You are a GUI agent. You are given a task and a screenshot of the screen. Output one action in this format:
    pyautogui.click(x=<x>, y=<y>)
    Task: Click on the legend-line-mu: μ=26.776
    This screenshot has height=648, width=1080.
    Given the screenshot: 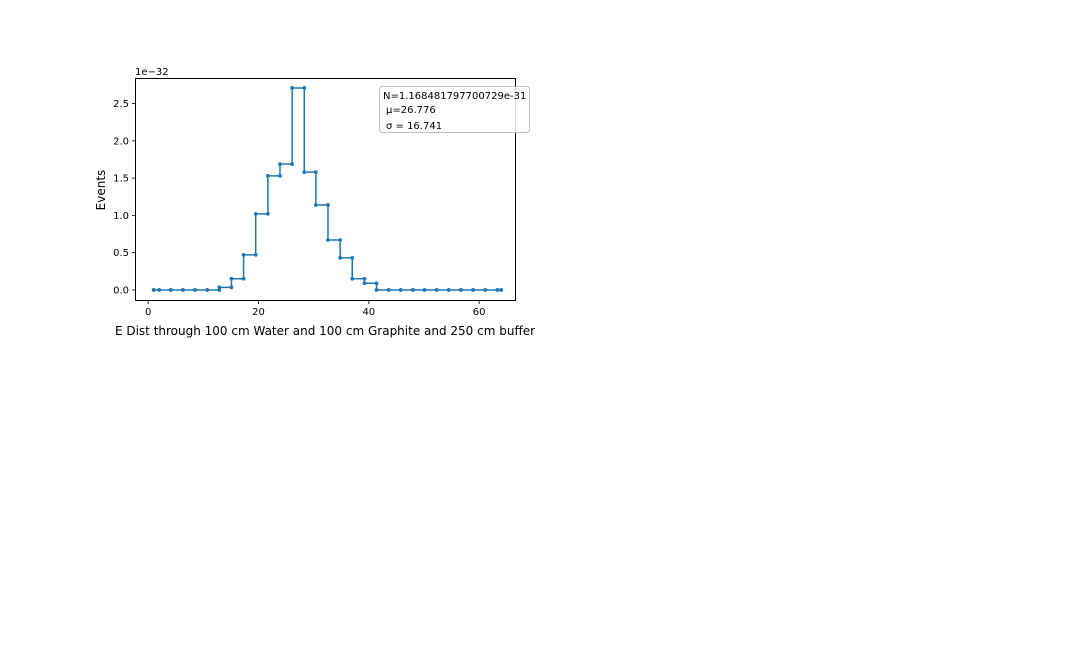 What is the action you would take?
    pyautogui.click(x=411, y=110)
    